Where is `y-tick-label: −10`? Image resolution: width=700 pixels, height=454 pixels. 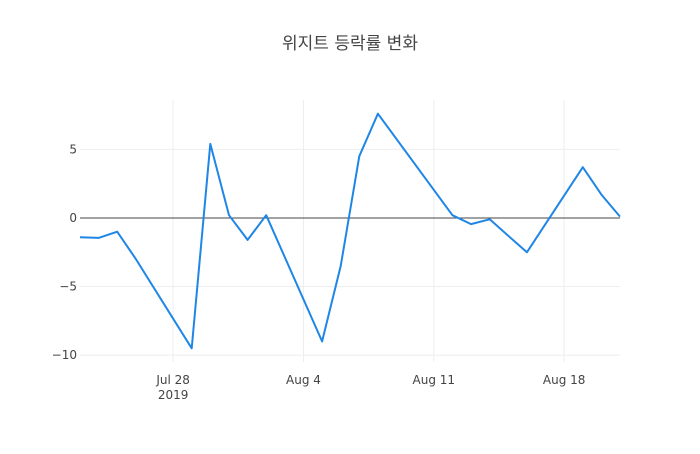
y-tick-label: −10 is located at coordinates (64, 355).